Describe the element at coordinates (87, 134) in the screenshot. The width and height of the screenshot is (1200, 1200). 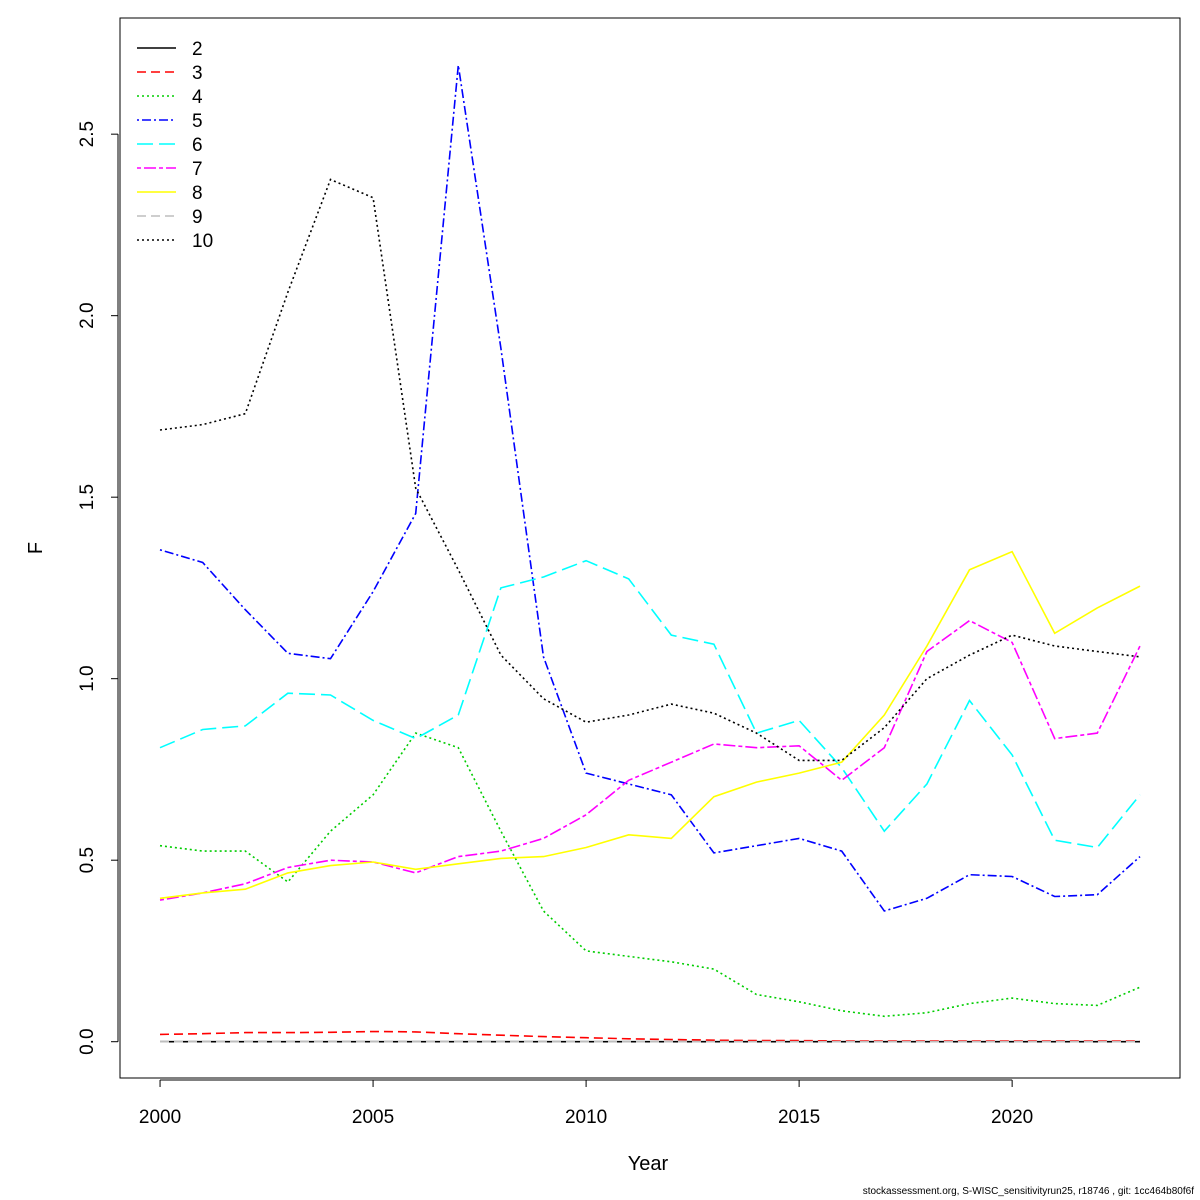
I see `y-tick-label: 2.5` at that location.